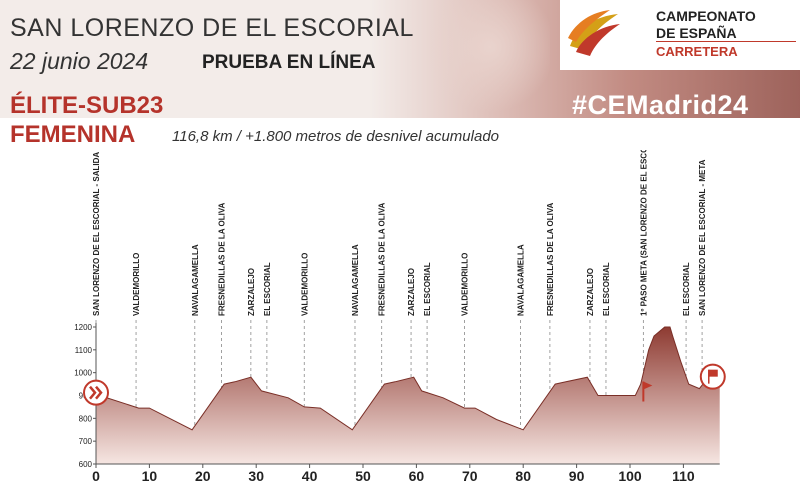  What do you see at coordinates (289, 62) in the screenshot?
I see `race-type: PRUEBA EN LÍNEA` at bounding box center [289, 62].